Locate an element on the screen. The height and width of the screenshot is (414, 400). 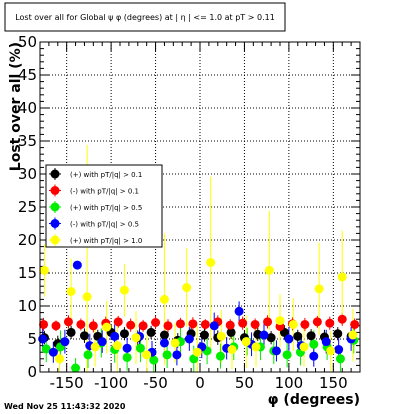
y-tick-label: 15 is located at coordinates (27, 273).